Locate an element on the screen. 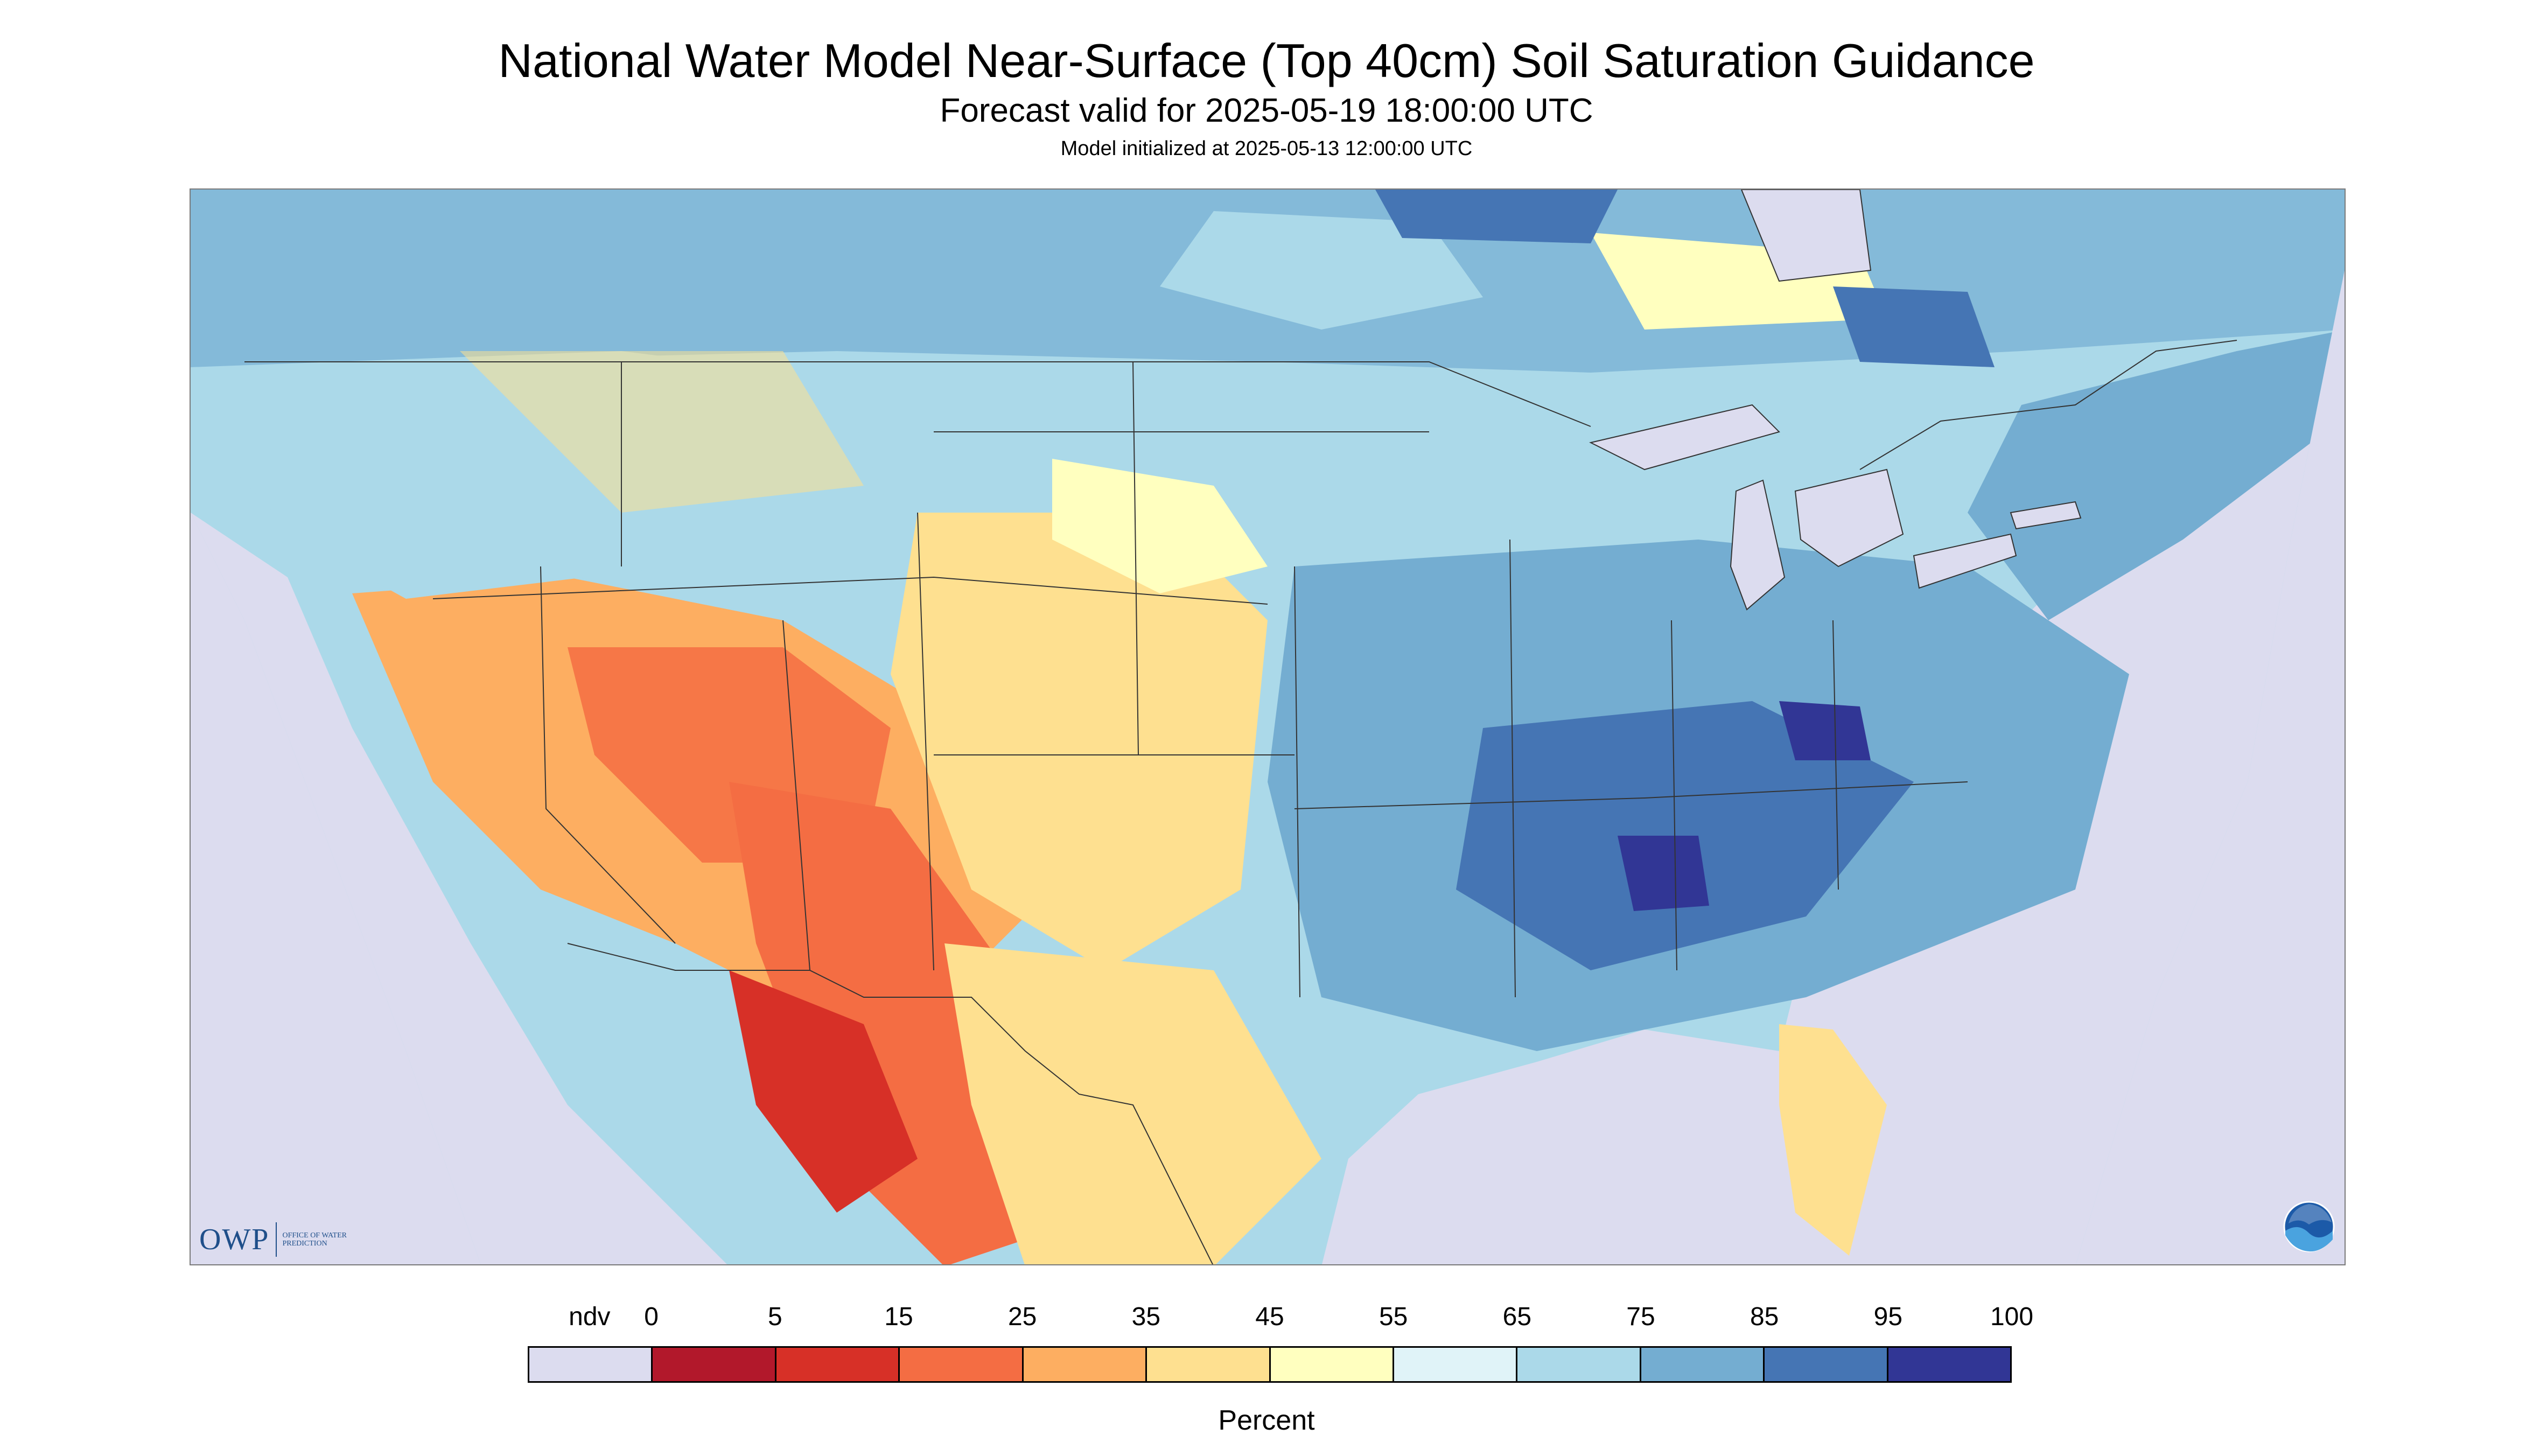 The width and height of the screenshot is (2533, 1456). lake-superior is located at coordinates (1685, 437).